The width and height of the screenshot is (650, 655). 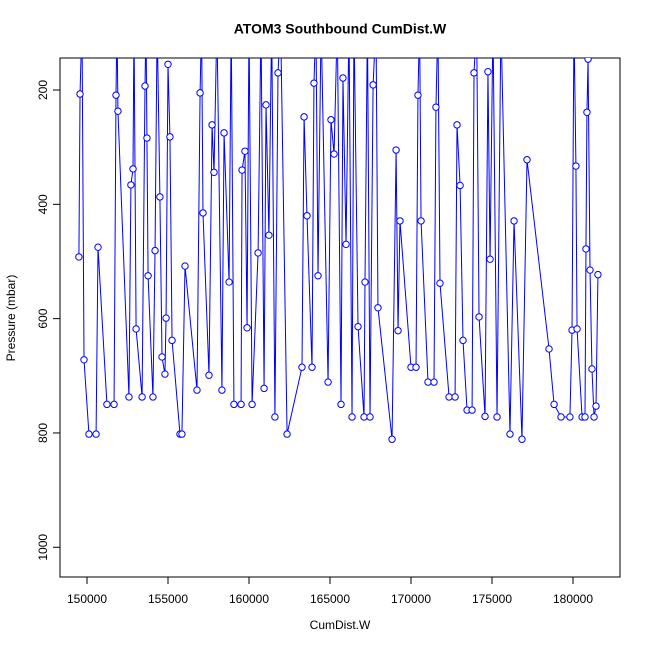 I want to click on y-tick-label: 600, so click(x=43, y=318).